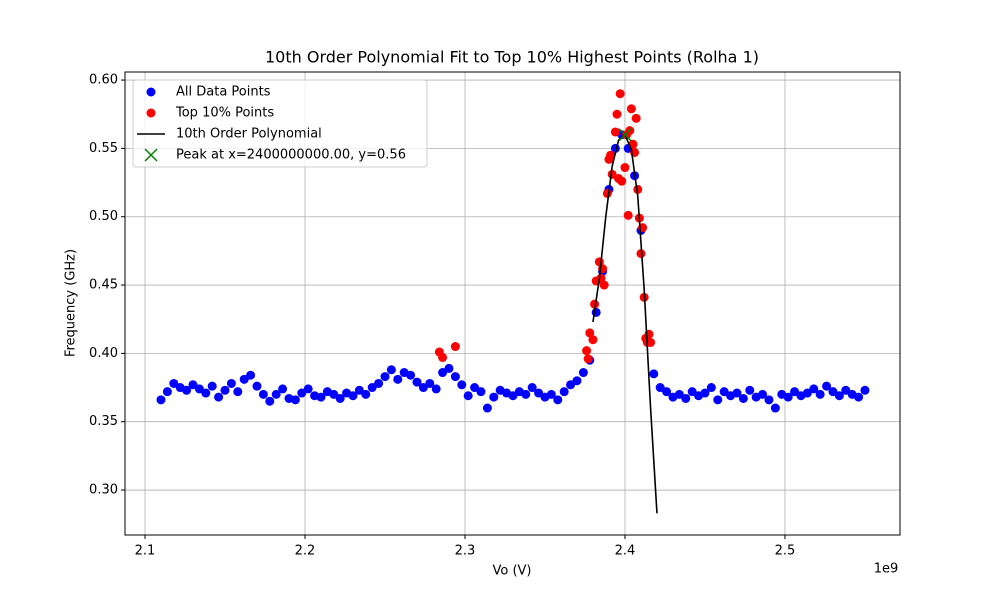 The height and width of the screenshot is (600, 1000). I want to click on legend-item: Peak at x=2400000000.00, y=0.56, so click(275, 155).